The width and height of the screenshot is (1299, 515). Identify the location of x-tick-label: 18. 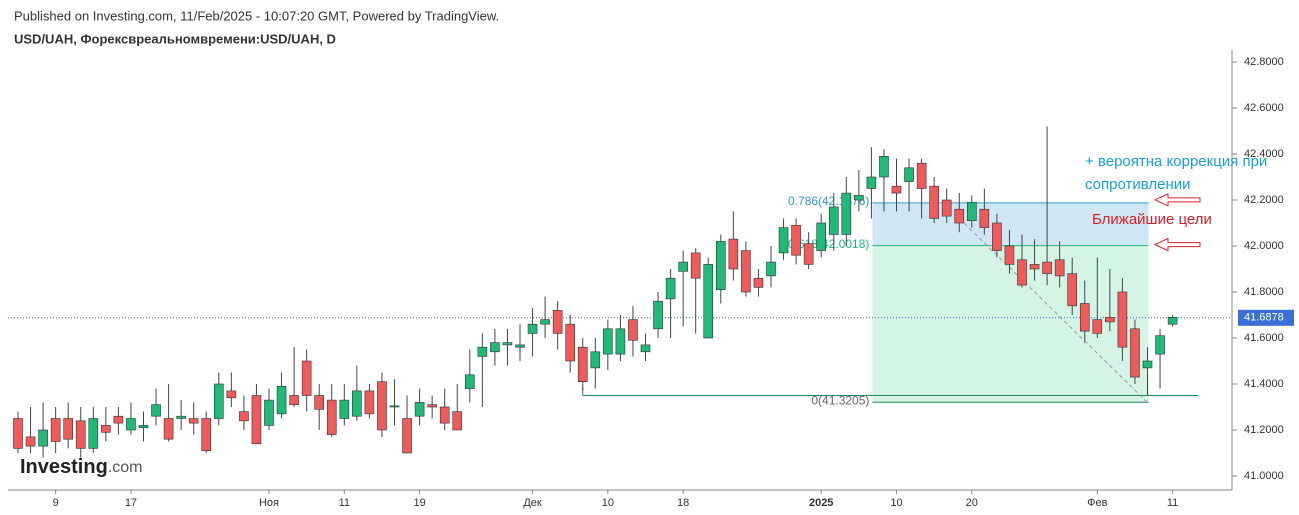
(683, 503).